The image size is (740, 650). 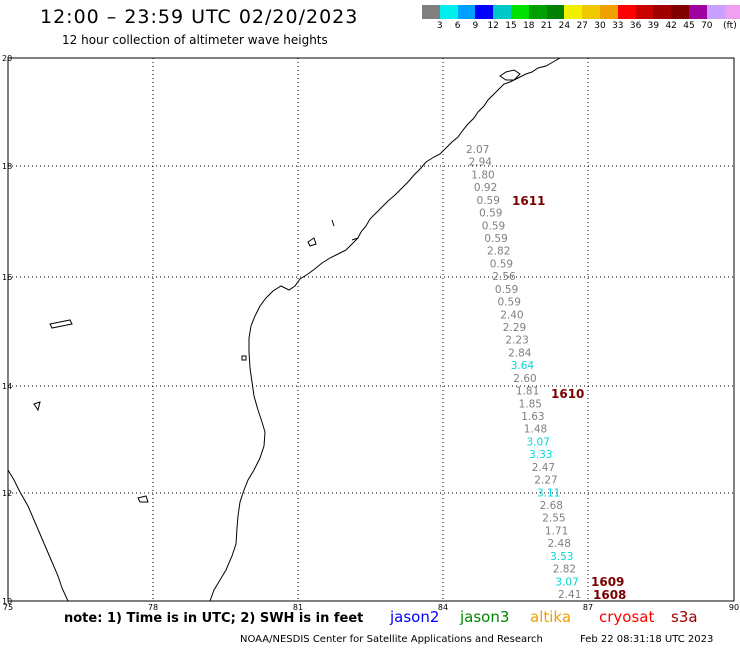 I want to click on wave-height-label: 2.84, so click(x=520, y=353).